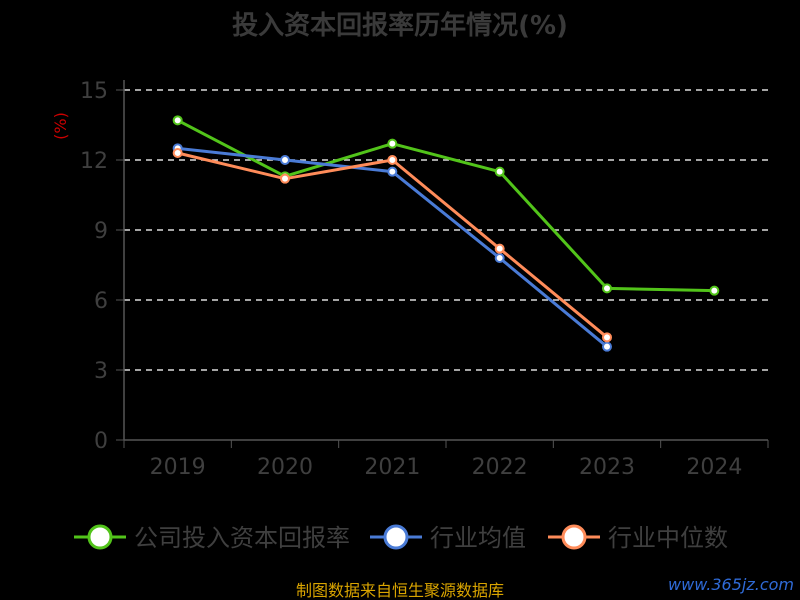  Describe the element at coordinates (731, 584) in the screenshot. I see `watermark: www.365jz.com` at that location.